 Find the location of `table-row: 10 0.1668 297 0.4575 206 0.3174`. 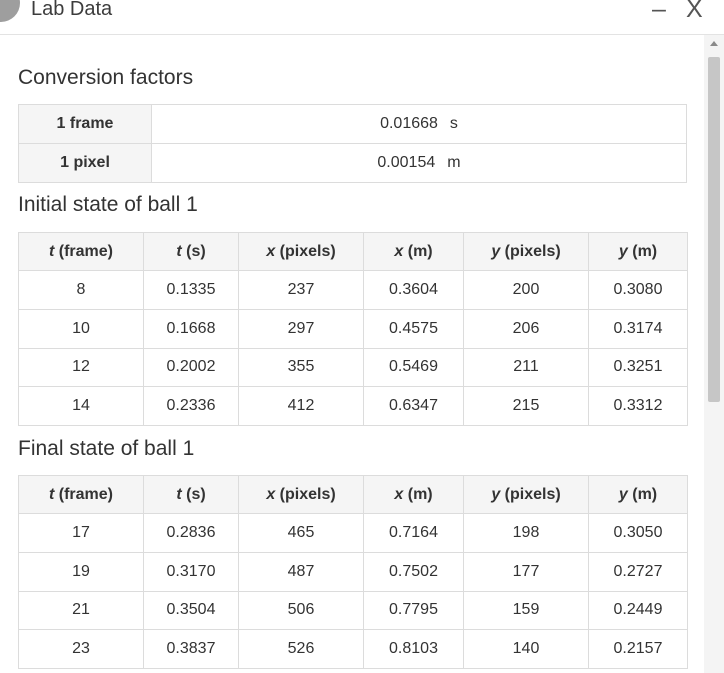

table-row: 10 0.1668 297 0.4575 206 0.3174 is located at coordinates (353, 328).